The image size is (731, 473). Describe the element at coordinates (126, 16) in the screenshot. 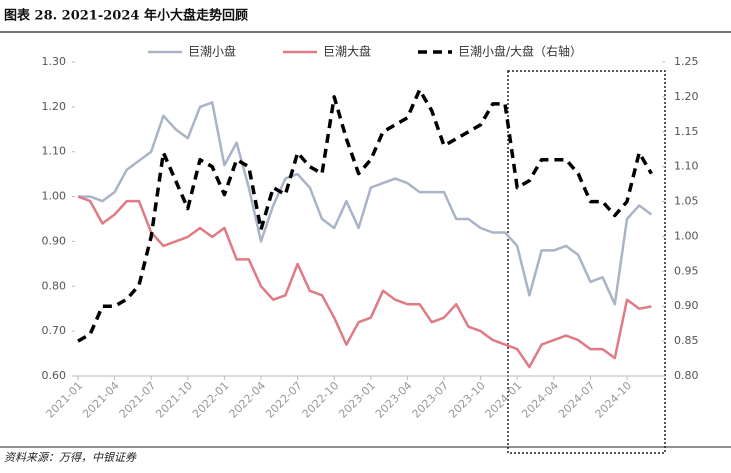

I see `chart-title: 图表 28. 2021-2024 年小大盘走势回顾` at that location.